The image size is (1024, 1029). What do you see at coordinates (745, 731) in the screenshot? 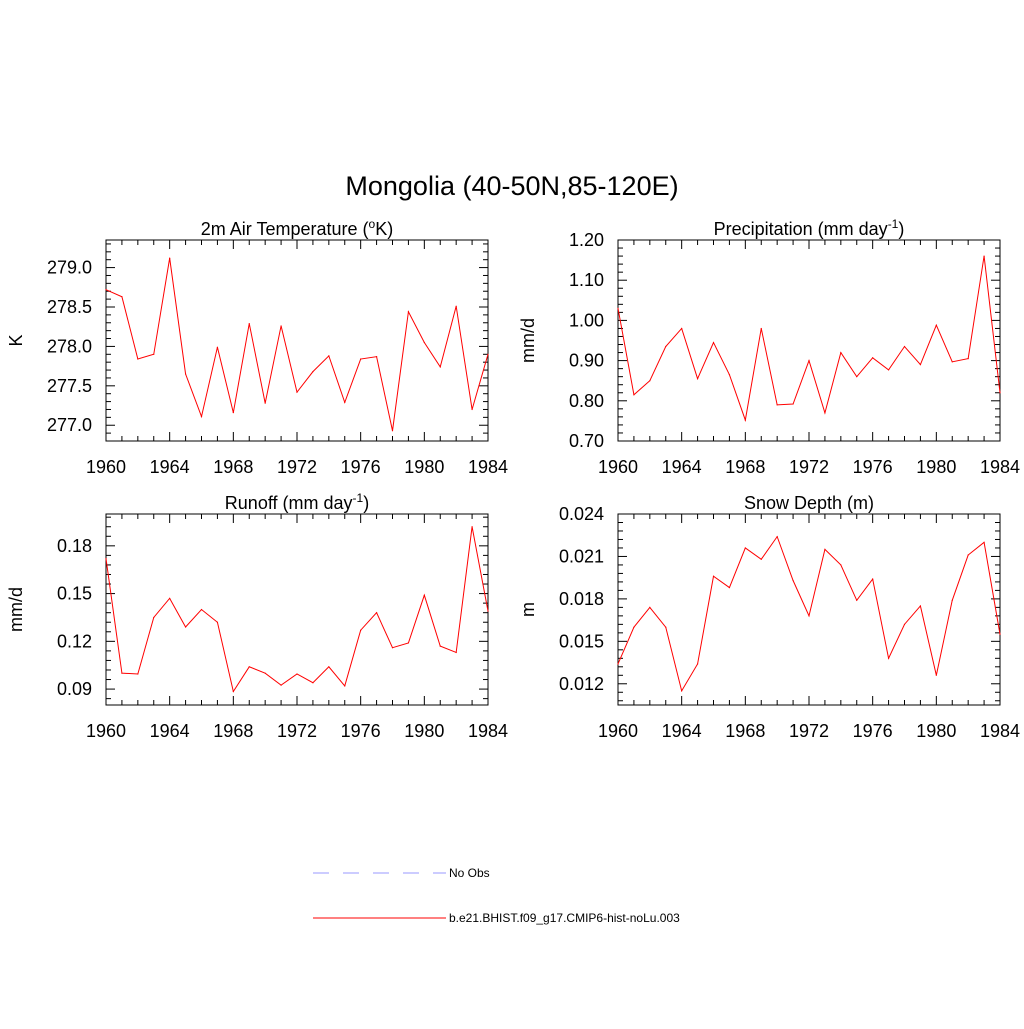
I see `x-tick-label: 1968` at bounding box center [745, 731].